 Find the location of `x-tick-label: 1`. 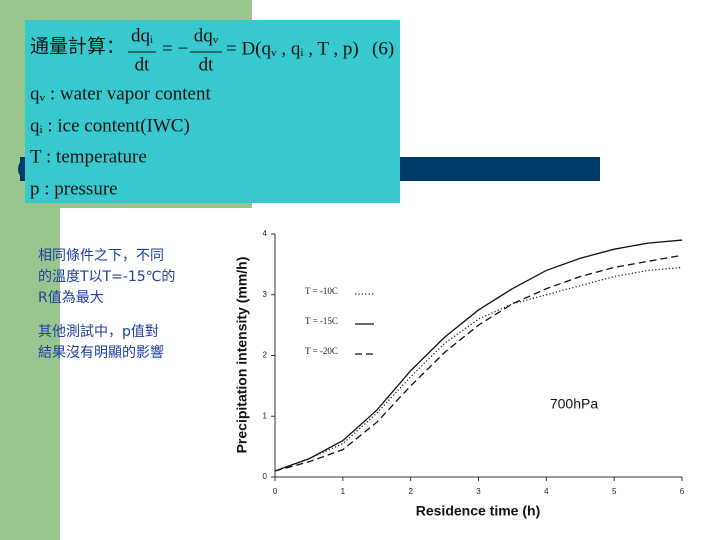

x-tick-label: 1 is located at coordinates (343, 491).